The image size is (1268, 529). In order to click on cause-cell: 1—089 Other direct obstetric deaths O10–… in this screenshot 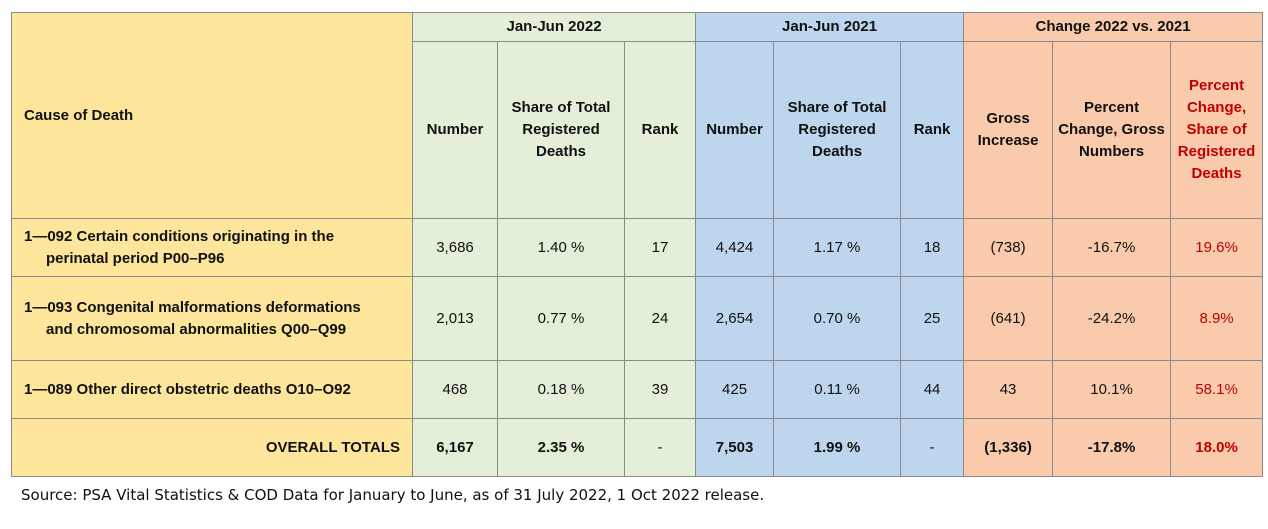, I will do `click(212, 389)`.